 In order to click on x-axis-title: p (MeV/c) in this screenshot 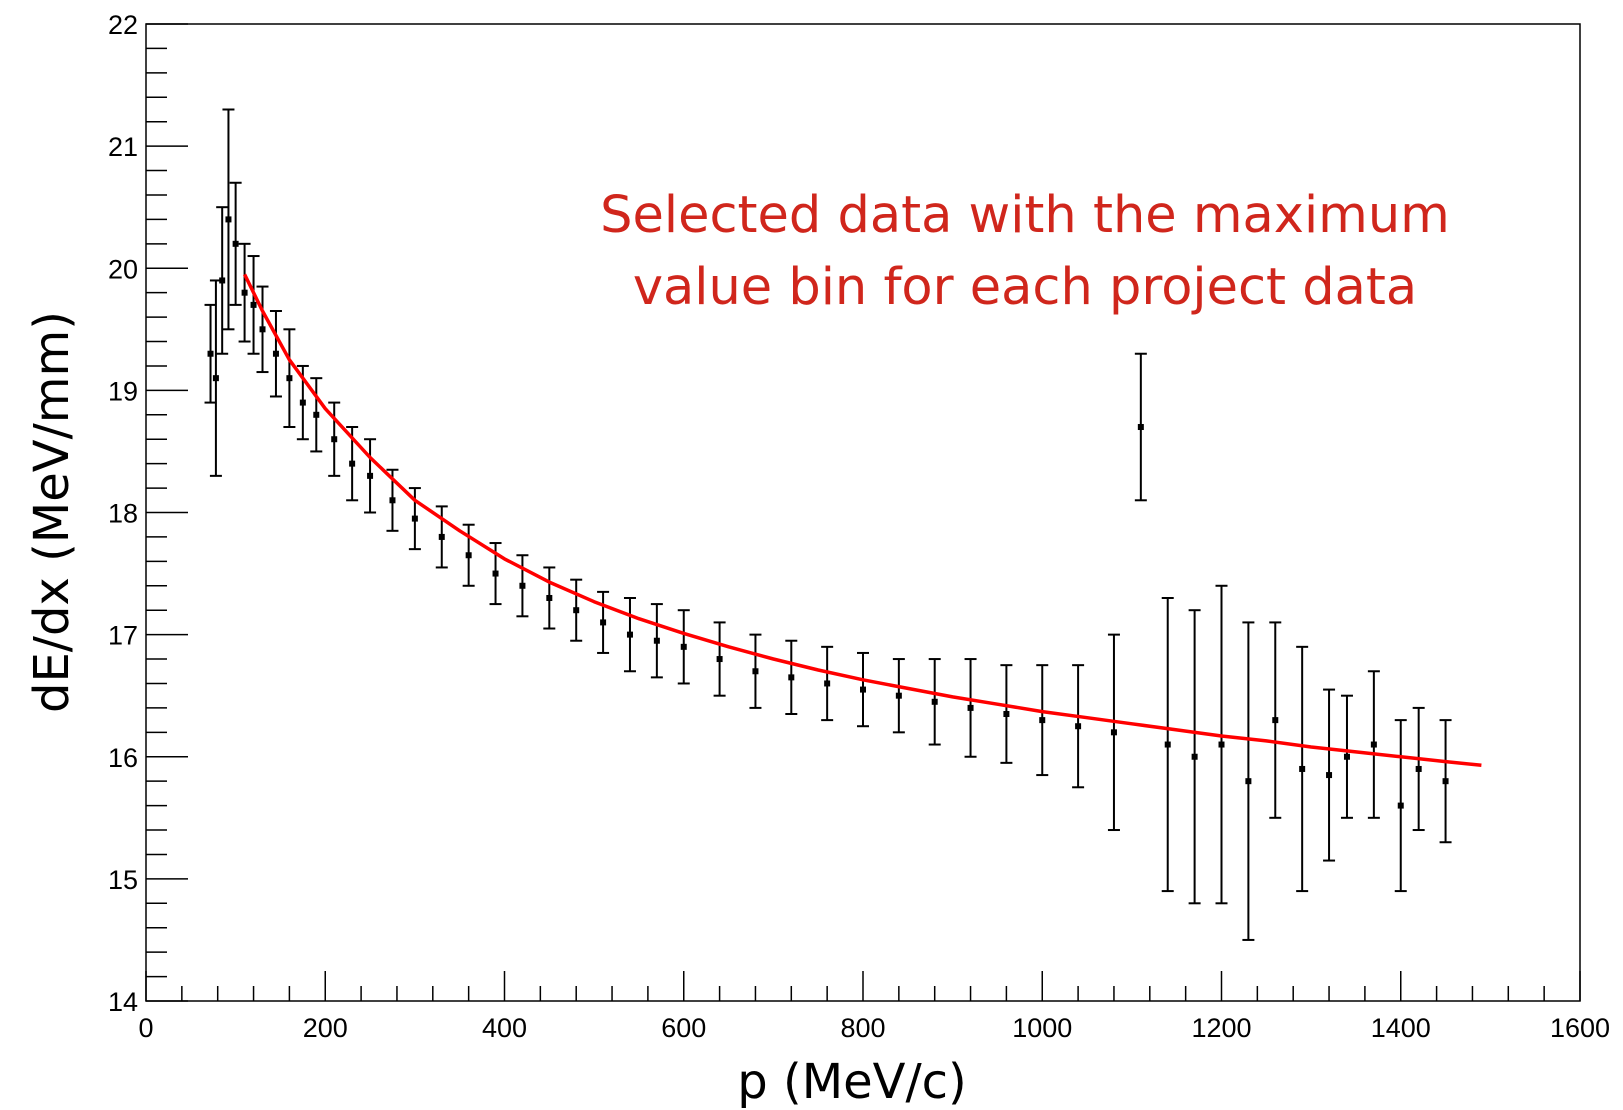, I will do `click(852, 1082)`.